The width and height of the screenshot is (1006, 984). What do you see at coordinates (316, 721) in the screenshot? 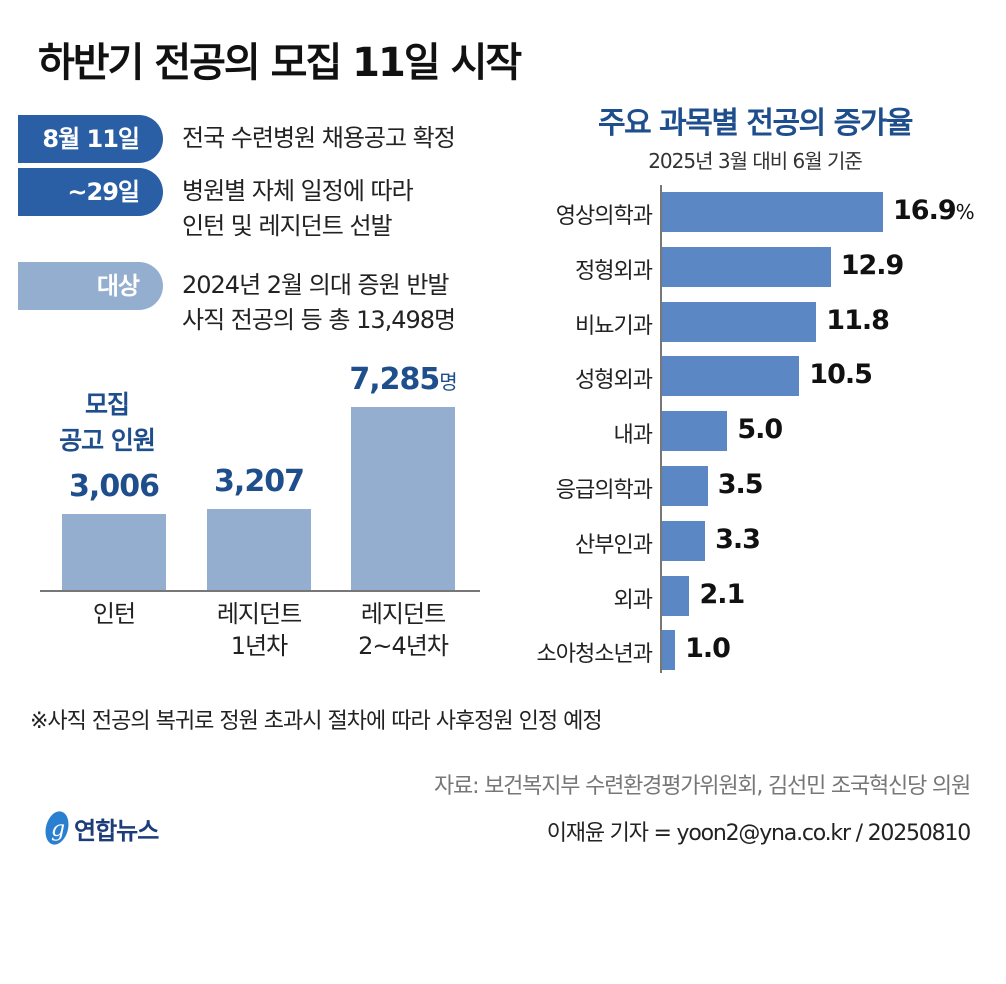
I see `footnote: ※사직 전공의 복귀로 정원 초과시 절차에 따라 사후정원 인정 예정` at bounding box center [316, 721].